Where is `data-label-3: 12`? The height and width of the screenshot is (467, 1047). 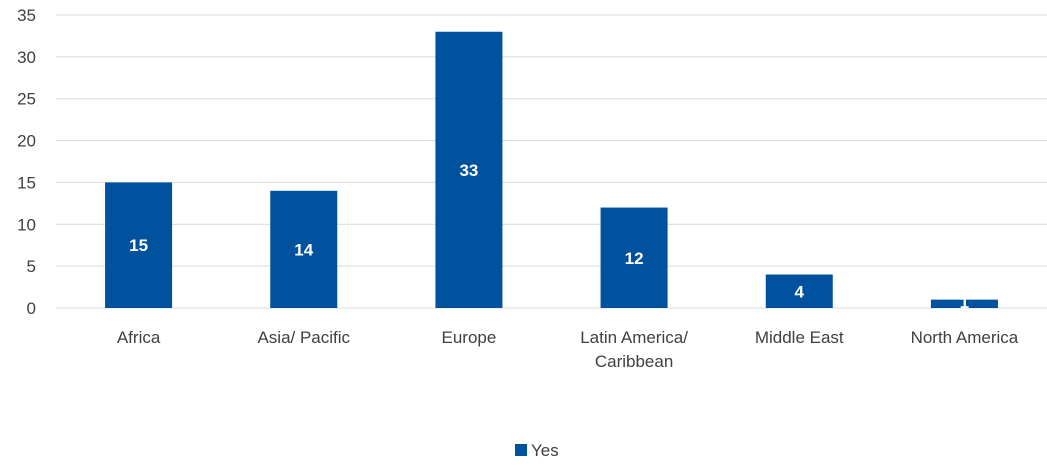
data-label-3: 12 is located at coordinates (634, 258).